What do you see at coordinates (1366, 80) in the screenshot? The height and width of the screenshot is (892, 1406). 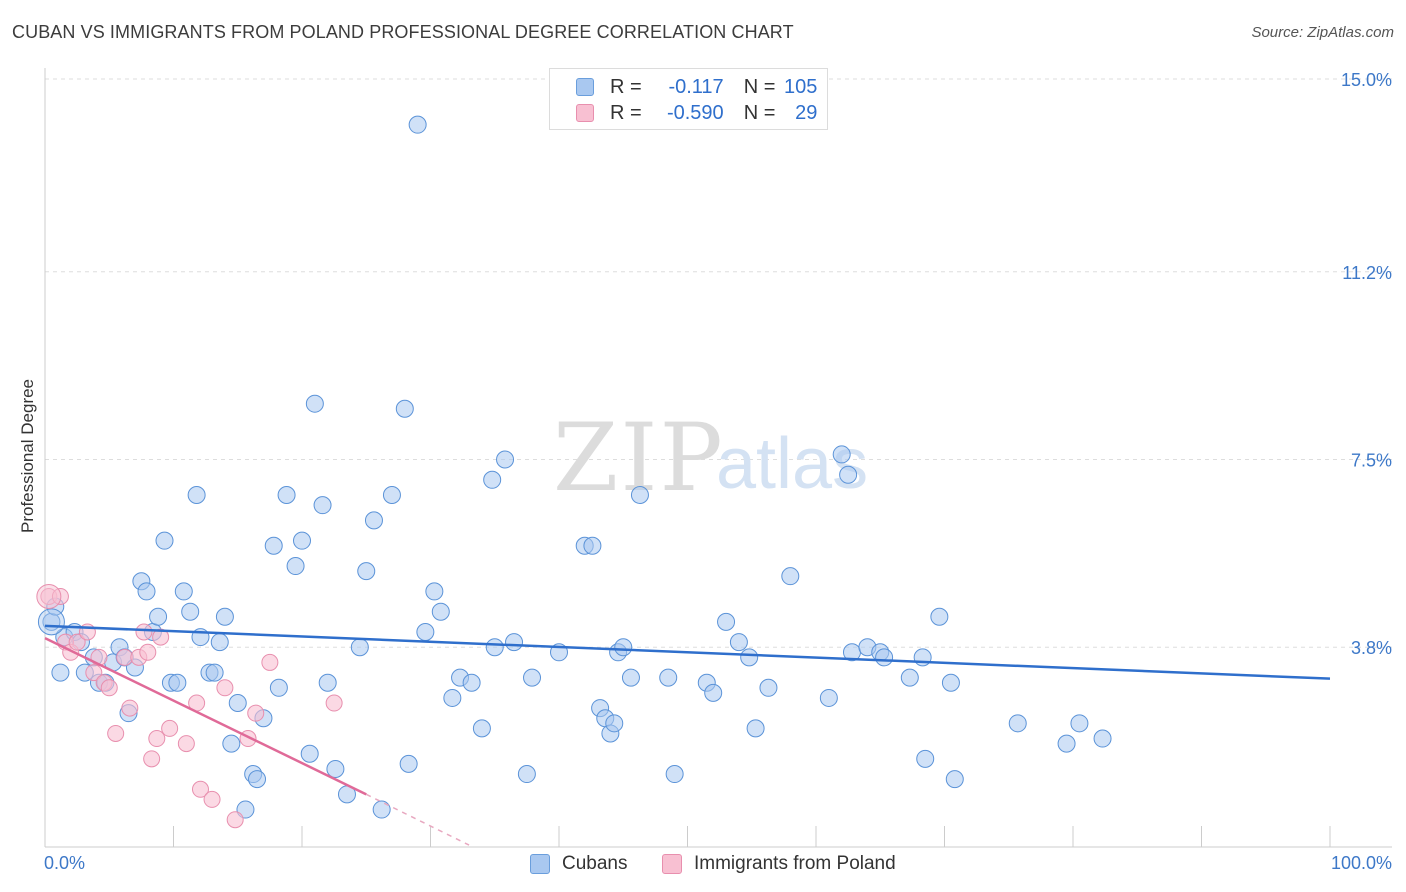 I see `y-tick-label: 15.0%` at bounding box center [1366, 80].